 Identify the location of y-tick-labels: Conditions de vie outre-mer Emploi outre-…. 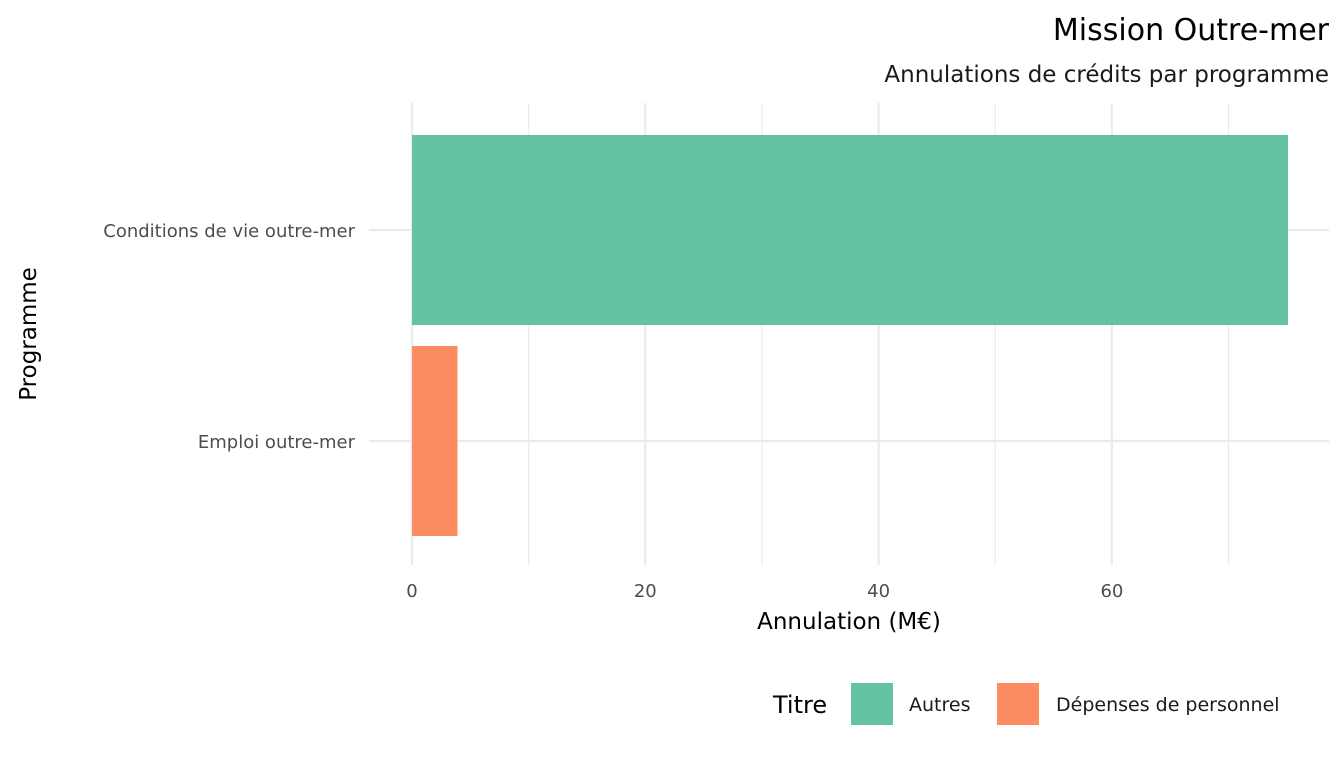
(229, 337).